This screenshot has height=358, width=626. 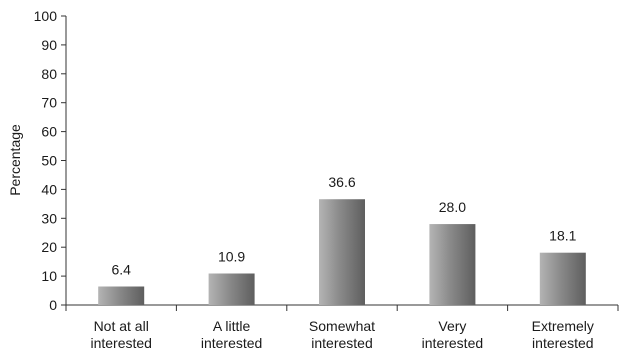 I want to click on y-tick-label: 20, so click(x=49, y=247).